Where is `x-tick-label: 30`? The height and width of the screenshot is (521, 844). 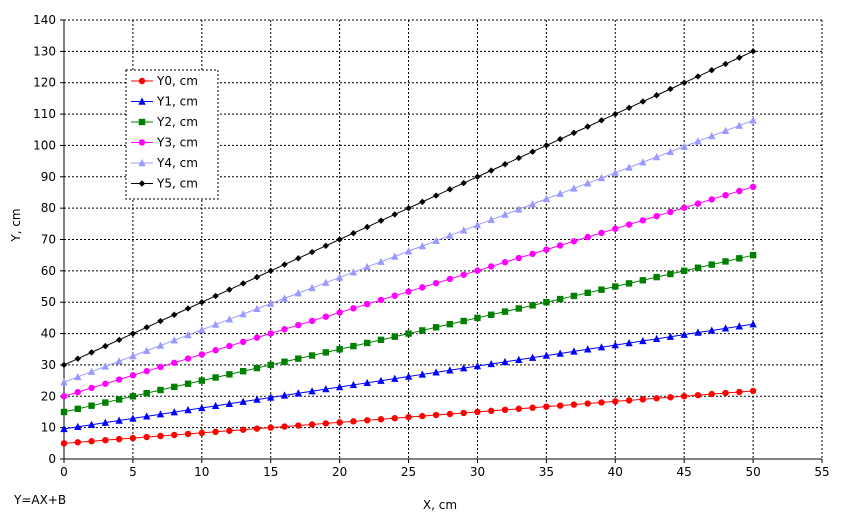 x-tick-label: 30 is located at coordinates (477, 472).